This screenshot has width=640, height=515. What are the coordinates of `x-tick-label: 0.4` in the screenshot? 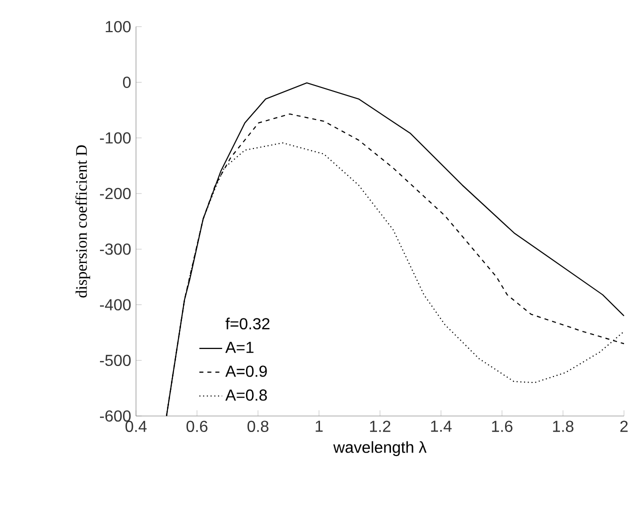 It's located at (136, 426).